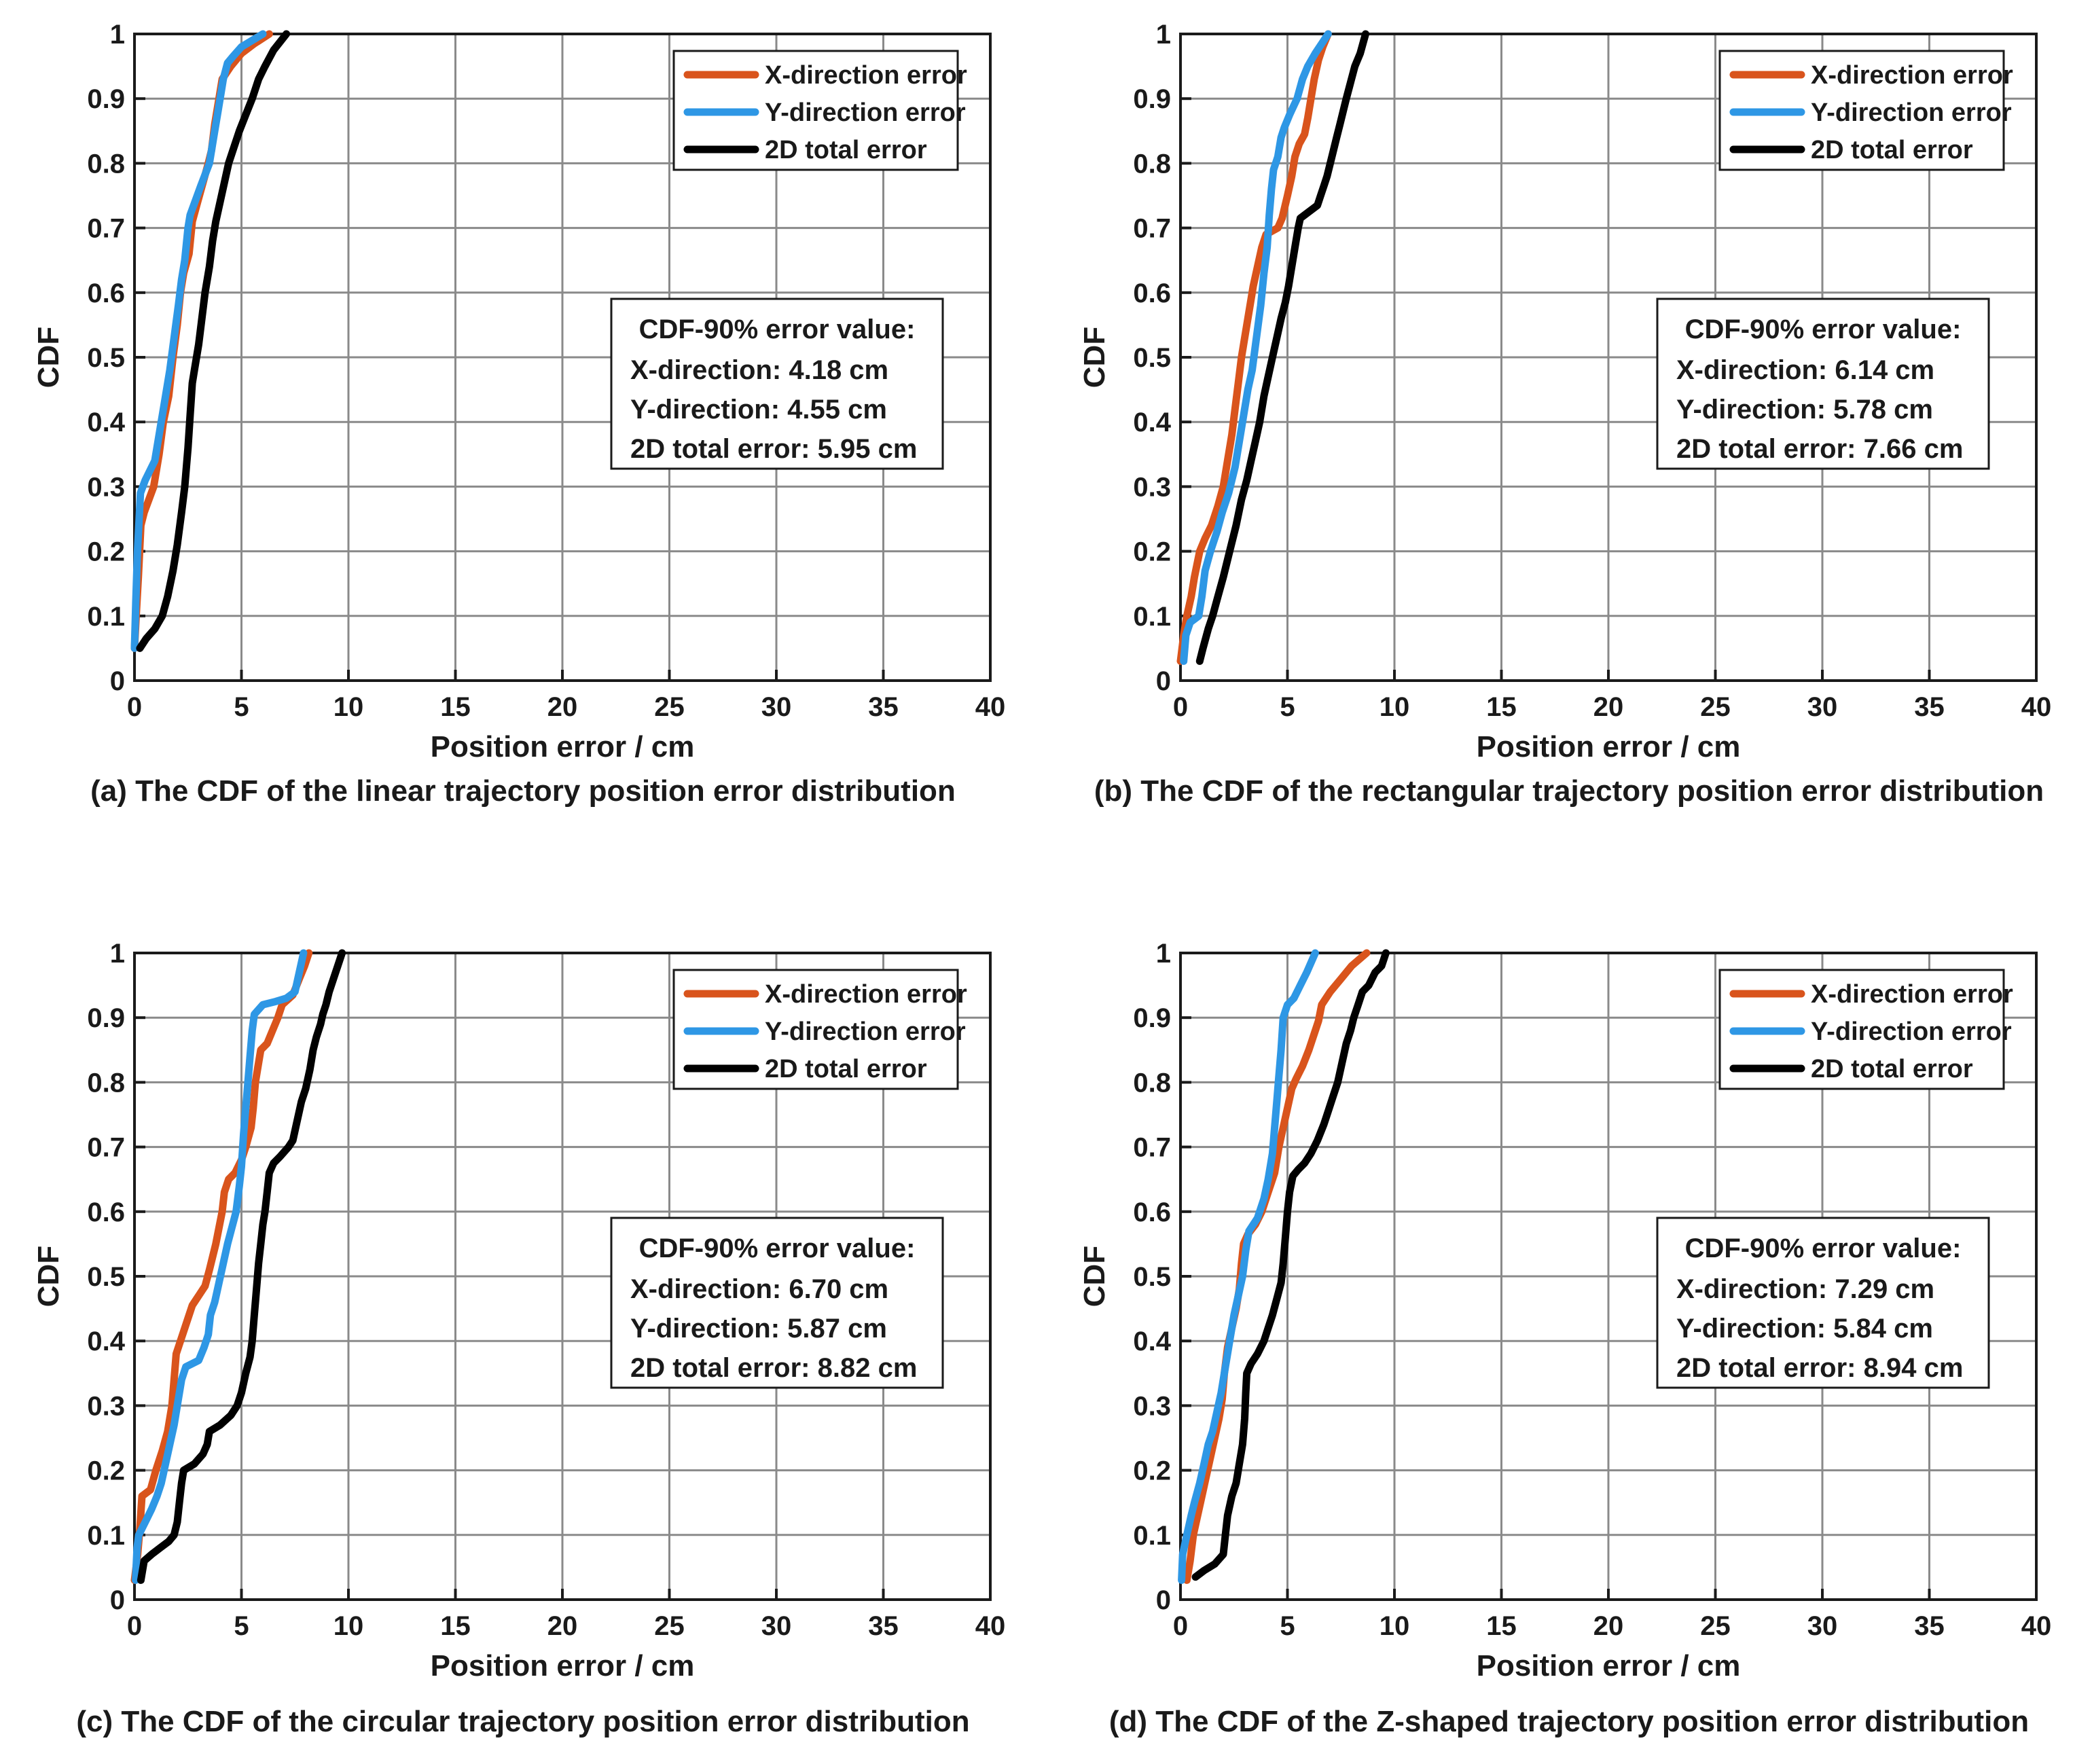 The image size is (2092, 1764). Describe the element at coordinates (1819, 1368) in the screenshot. I see `annotation-line: 2D total error: 8.94 cm` at that location.